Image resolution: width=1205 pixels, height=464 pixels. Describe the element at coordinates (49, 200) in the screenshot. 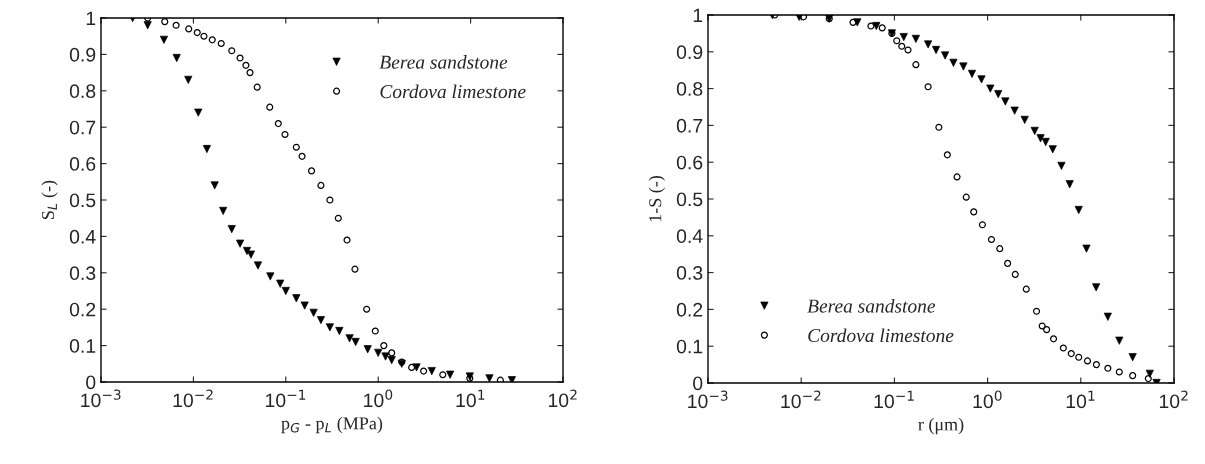

I see `y-axis-title: S$_{L}$ (-)` at that location.